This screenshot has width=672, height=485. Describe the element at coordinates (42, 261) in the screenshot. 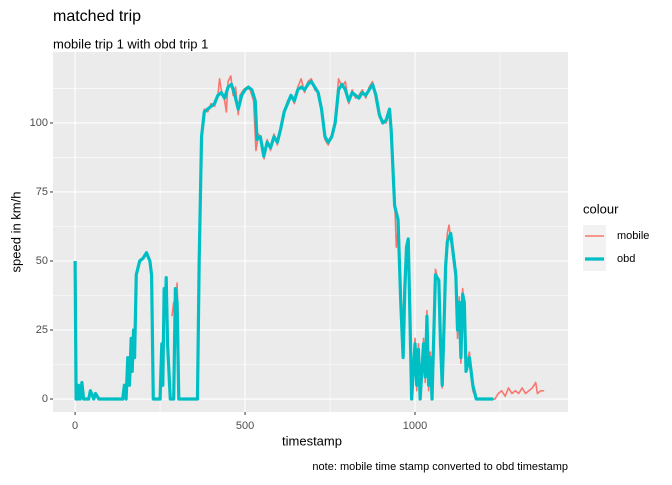

I see `y-tick-label: 50` at that location.